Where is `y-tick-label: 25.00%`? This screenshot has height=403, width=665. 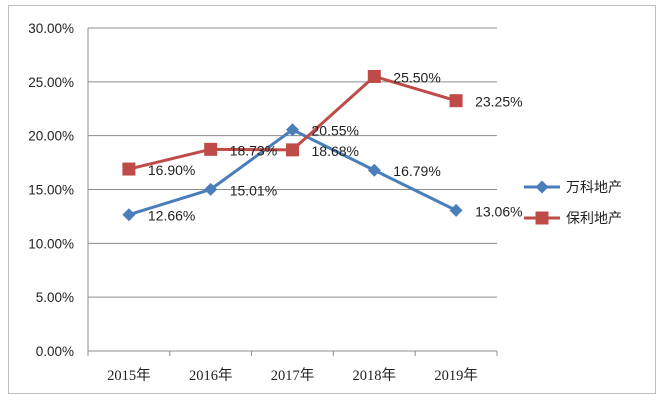
y-tick-label: 25.00% is located at coordinates (51, 82).